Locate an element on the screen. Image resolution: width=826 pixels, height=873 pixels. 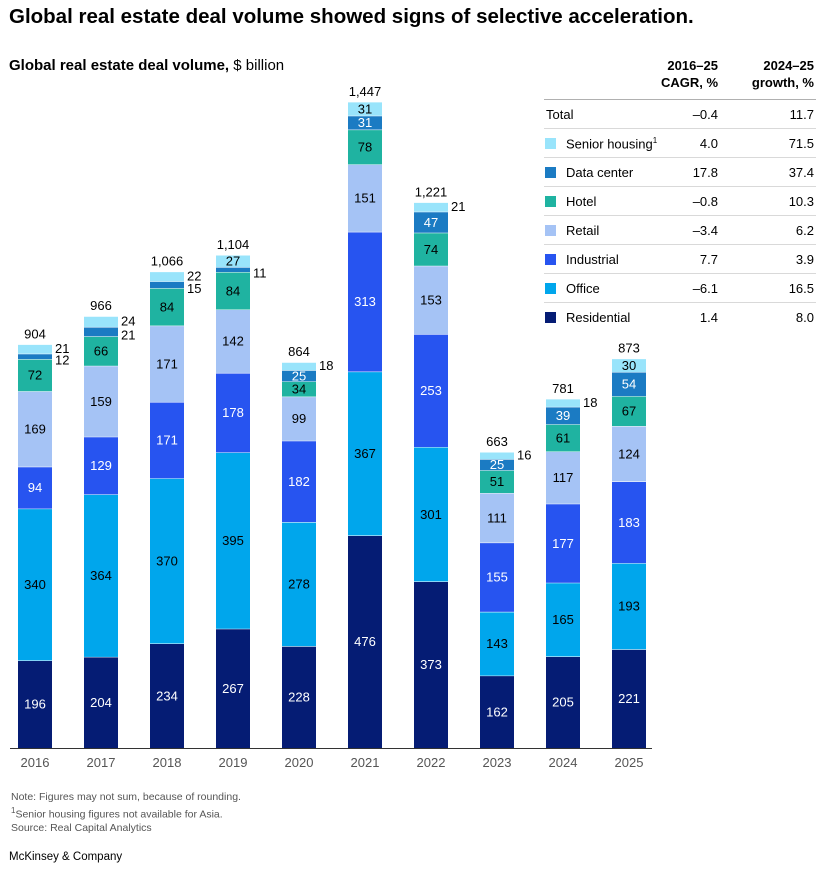
legend-row: Office –6.1 16.5 is located at coordinates (680, 287).